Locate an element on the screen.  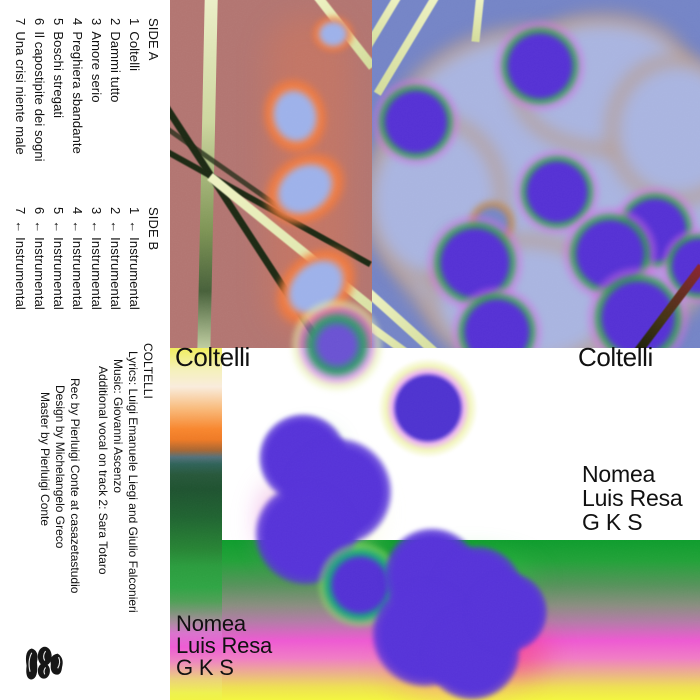
track-row: 6 ← Instrumental is located at coordinates (39, 258).